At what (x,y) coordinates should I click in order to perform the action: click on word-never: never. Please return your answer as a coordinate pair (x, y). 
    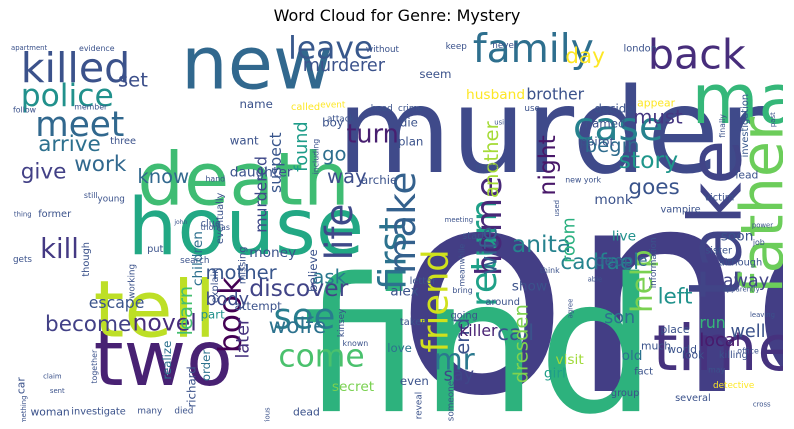
    Looking at the image, I should click on (505, 46).